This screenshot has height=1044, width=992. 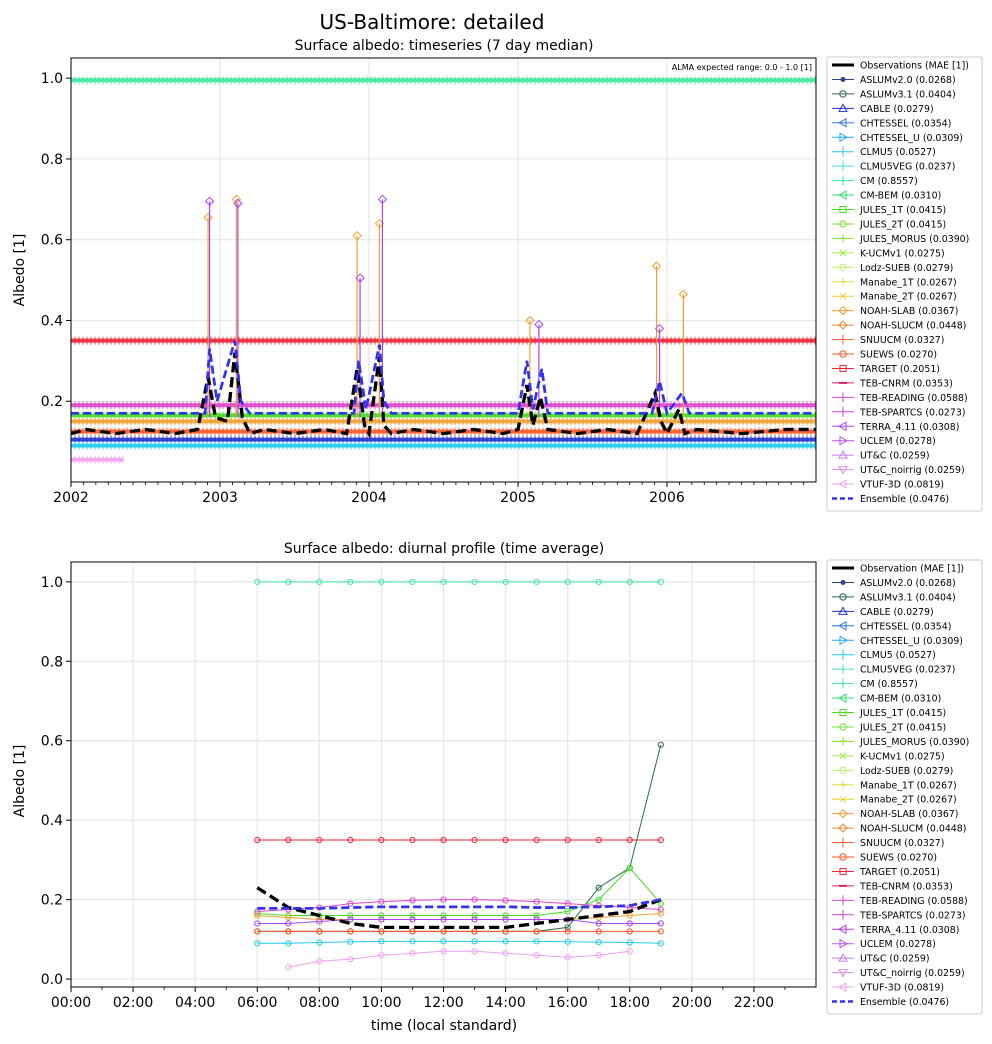 What do you see at coordinates (898, 858) in the screenshot?
I see `legend-label: SUEWS (0.0270)` at bounding box center [898, 858].